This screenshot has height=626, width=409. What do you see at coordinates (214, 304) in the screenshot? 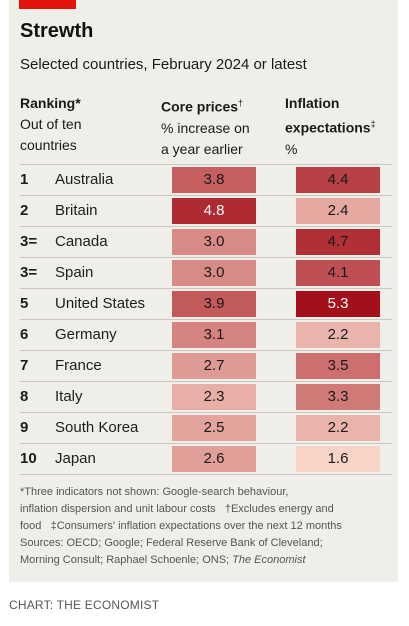
I see `core-price-cell: 3.9` at bounding box center [214, 304].